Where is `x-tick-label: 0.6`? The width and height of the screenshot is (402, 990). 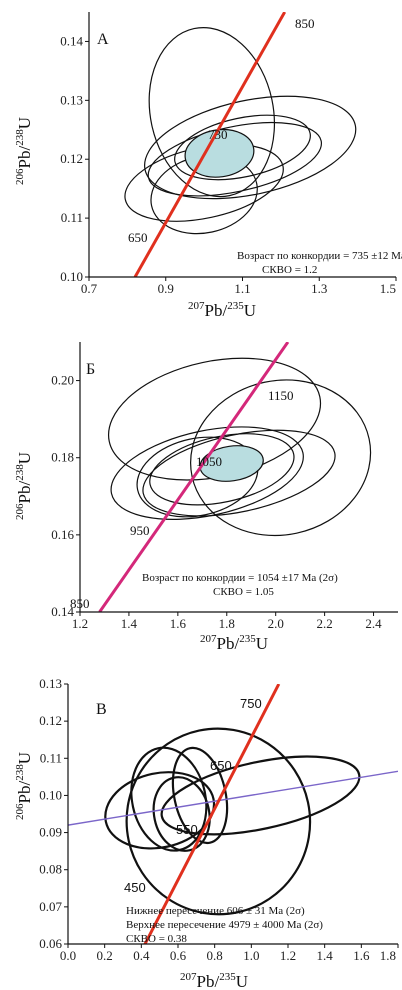 x-tick-label: 0.6 is located at coordinates (178, 955).